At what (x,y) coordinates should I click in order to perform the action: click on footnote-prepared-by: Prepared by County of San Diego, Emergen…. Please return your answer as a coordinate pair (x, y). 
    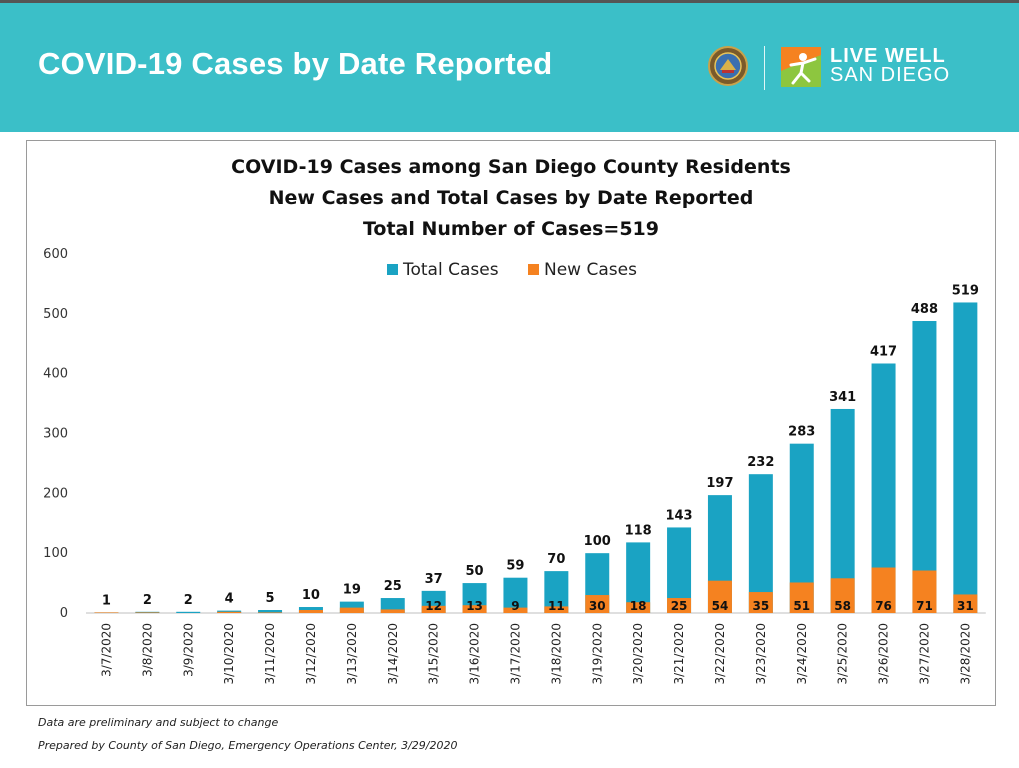
    Looking at the image, I should click on (248, 745).